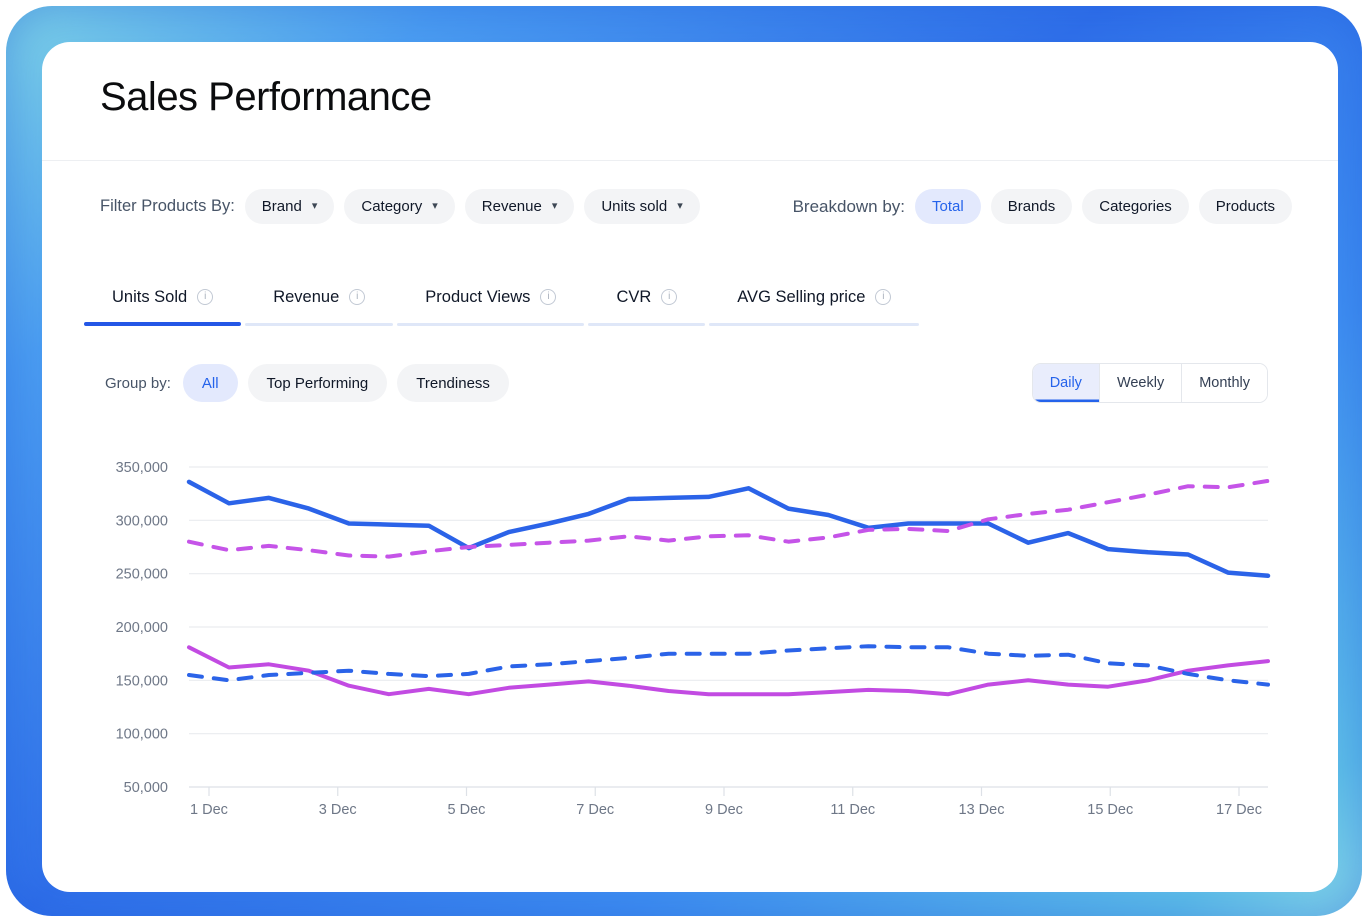 The height and width of the screenshot is (922, 1368). I want to click on breakdown-option-group: Total Brands Categories Products, so click(1103, 206).